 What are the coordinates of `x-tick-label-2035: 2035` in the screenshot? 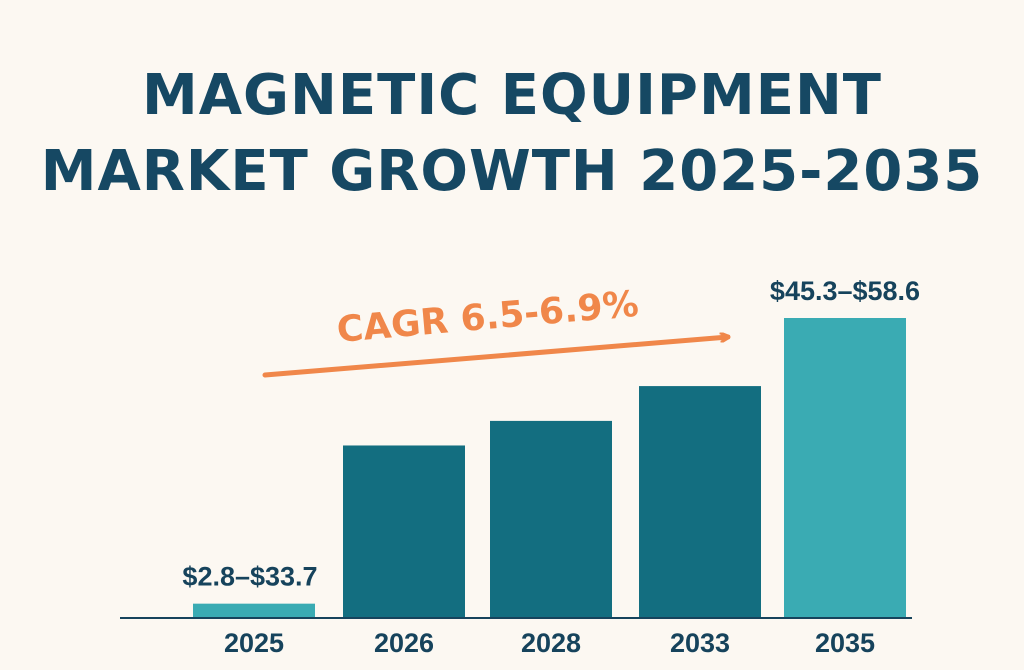 It's located at (845, 643).